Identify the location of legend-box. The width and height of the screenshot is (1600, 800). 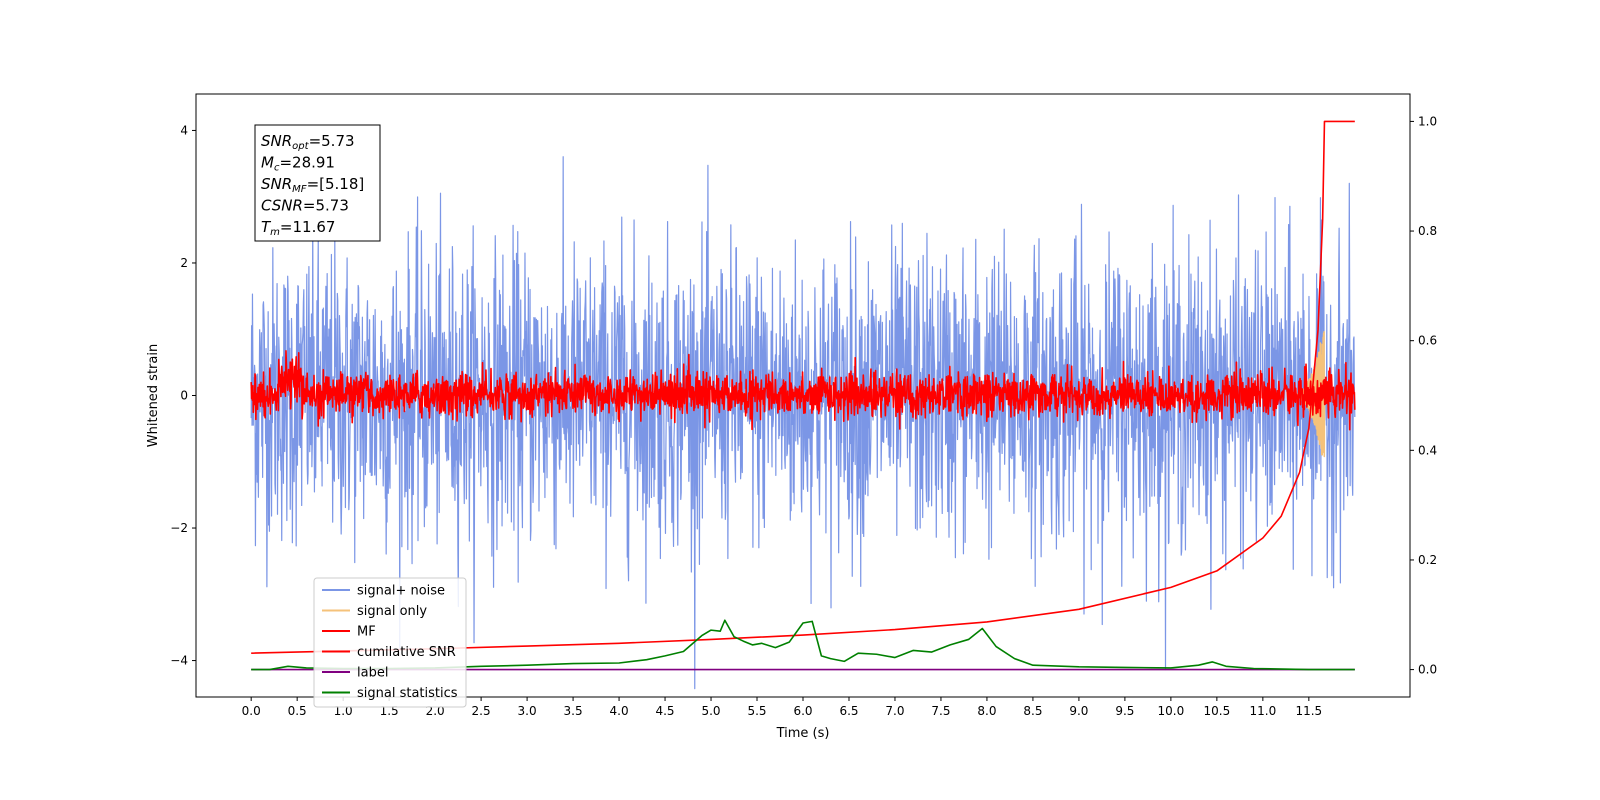
(390, 642).